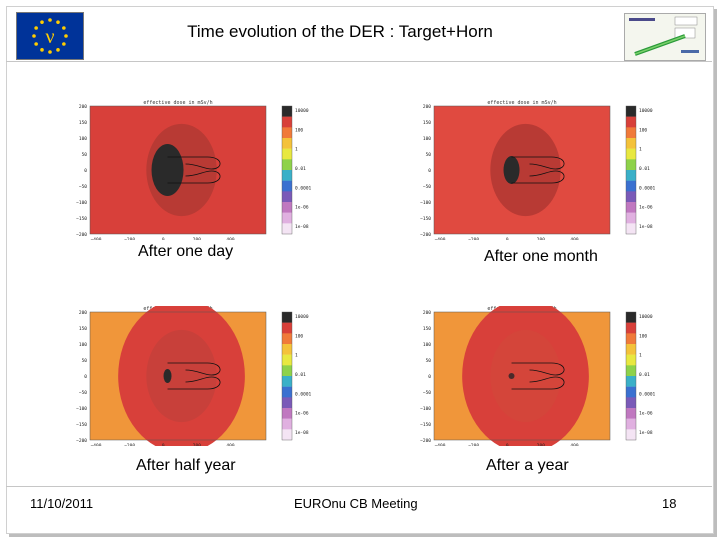 The width and height of the screenshot is (720, 540). I want to click on title-divider, so click(359, 61).